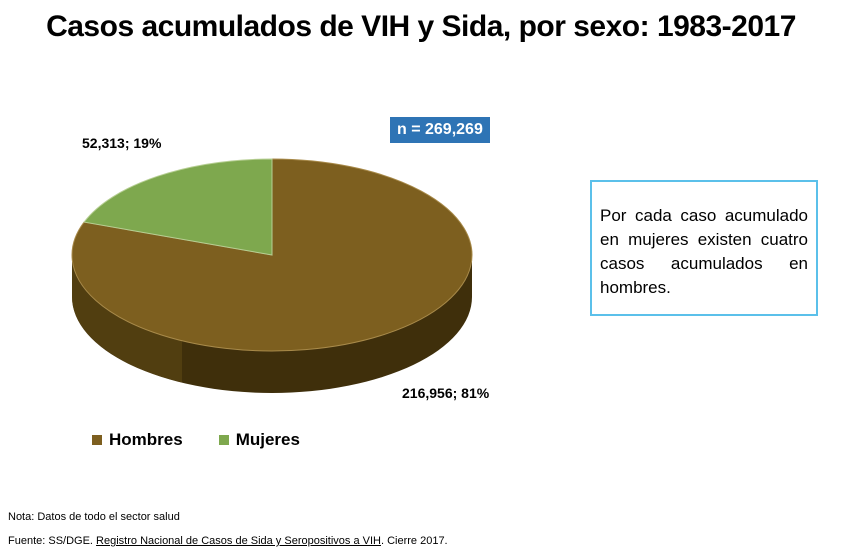 This screenshot has width=842, height=555. I want to click on legend-item-mujeres: Mujeres, so click(259, 440).